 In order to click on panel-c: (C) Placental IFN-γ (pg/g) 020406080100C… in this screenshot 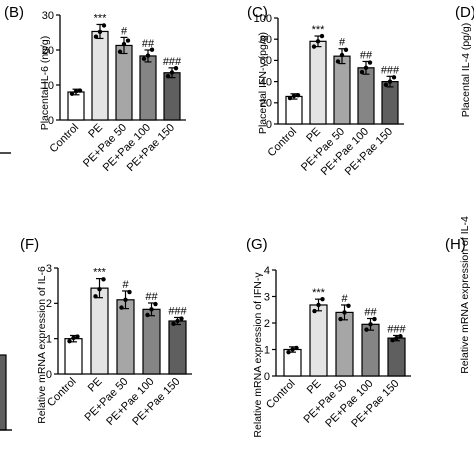, I will do `click(325, 91)`.